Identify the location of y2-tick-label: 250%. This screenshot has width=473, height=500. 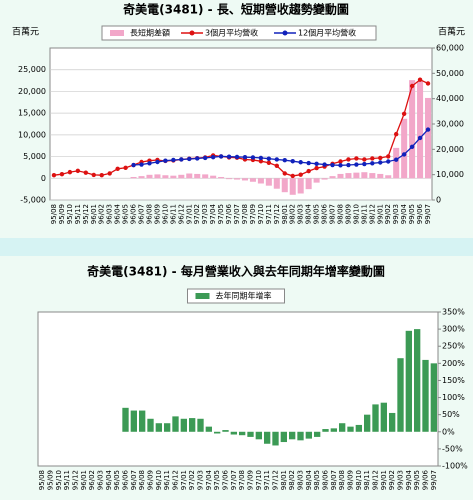
(453, 346).